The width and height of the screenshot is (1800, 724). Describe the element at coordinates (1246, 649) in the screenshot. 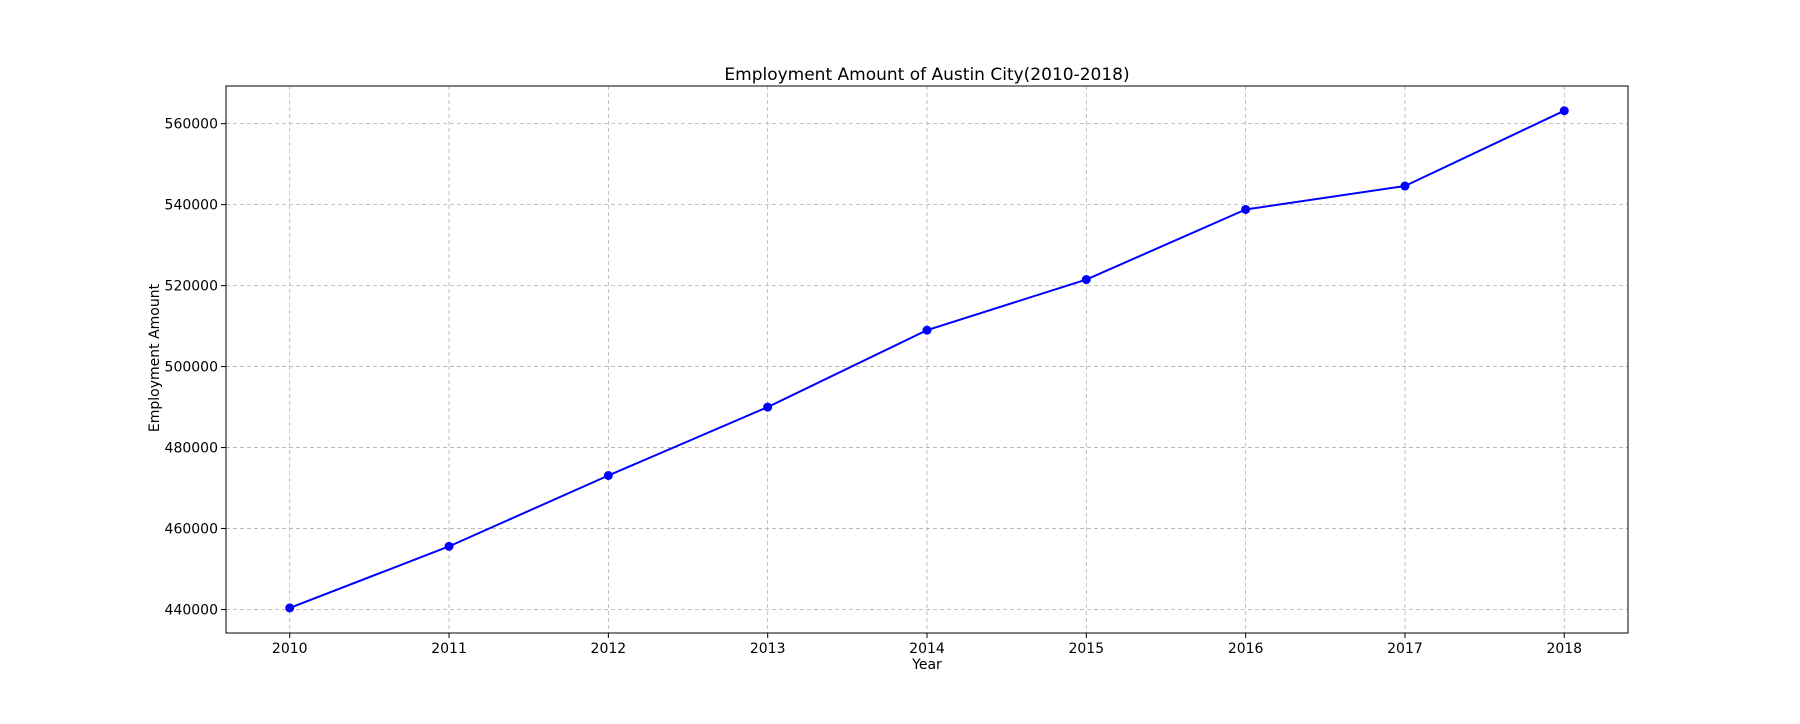

I see `x-tick-label: 2016` at that location.